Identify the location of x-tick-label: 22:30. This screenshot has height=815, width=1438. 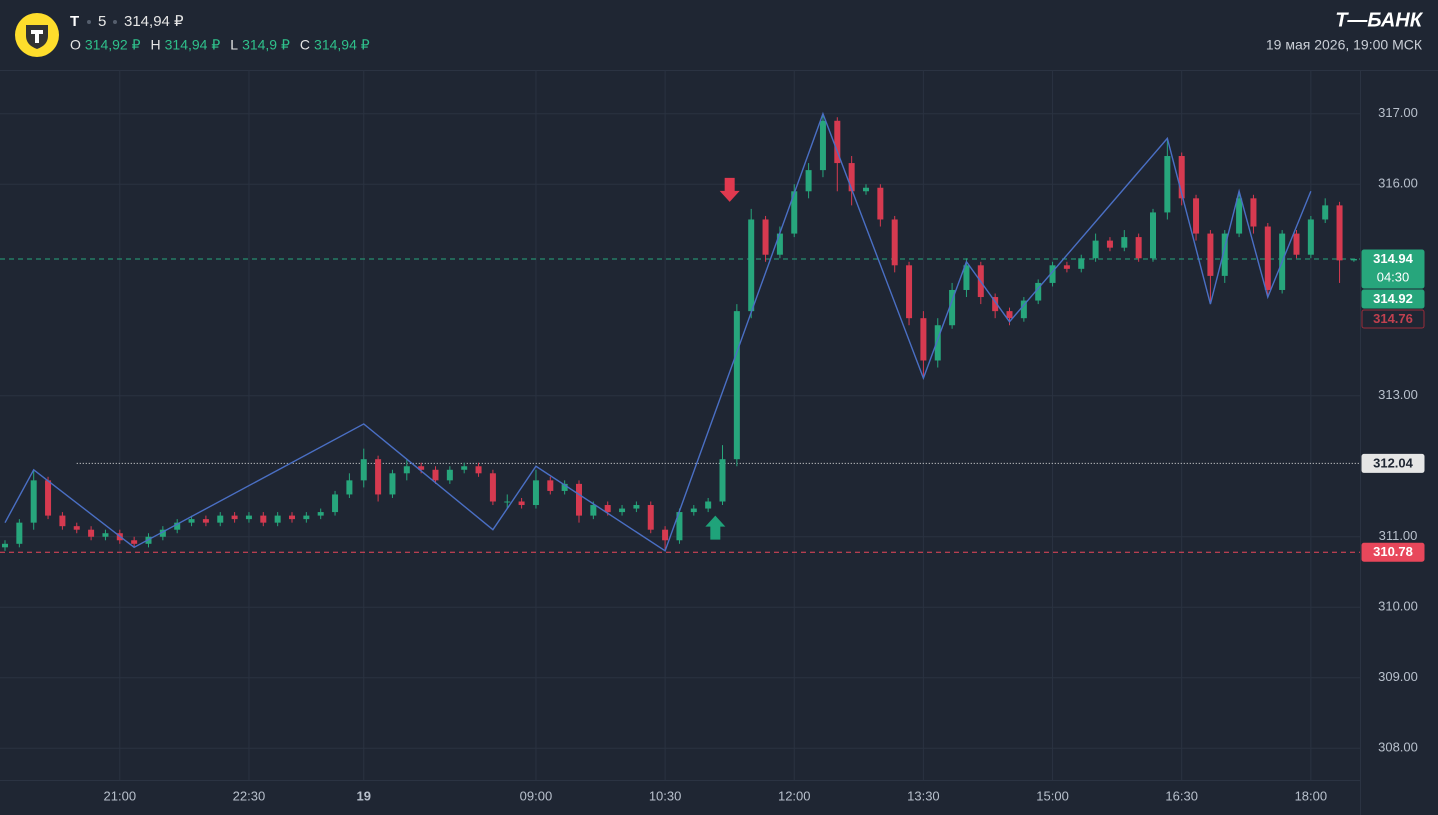
(249, 795).